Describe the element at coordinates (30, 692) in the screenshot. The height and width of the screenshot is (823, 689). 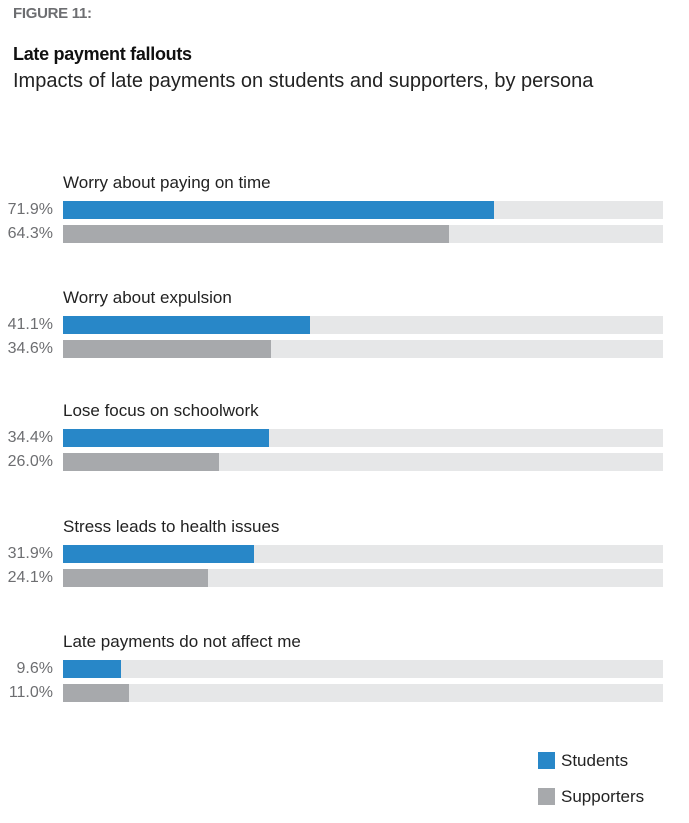
I see `supporters-value: 11.0%` at that location.